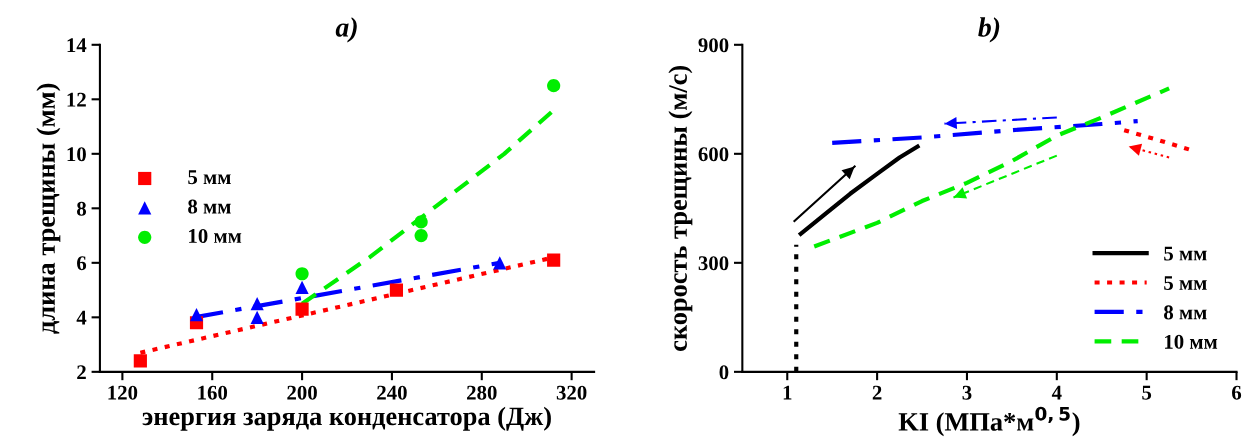 This screenshot has height=448, width=1249. What do you see at coordinates (76, 99) in the screenshot?
I see `y-tick-label: 12` at bounding box center [76, 99].